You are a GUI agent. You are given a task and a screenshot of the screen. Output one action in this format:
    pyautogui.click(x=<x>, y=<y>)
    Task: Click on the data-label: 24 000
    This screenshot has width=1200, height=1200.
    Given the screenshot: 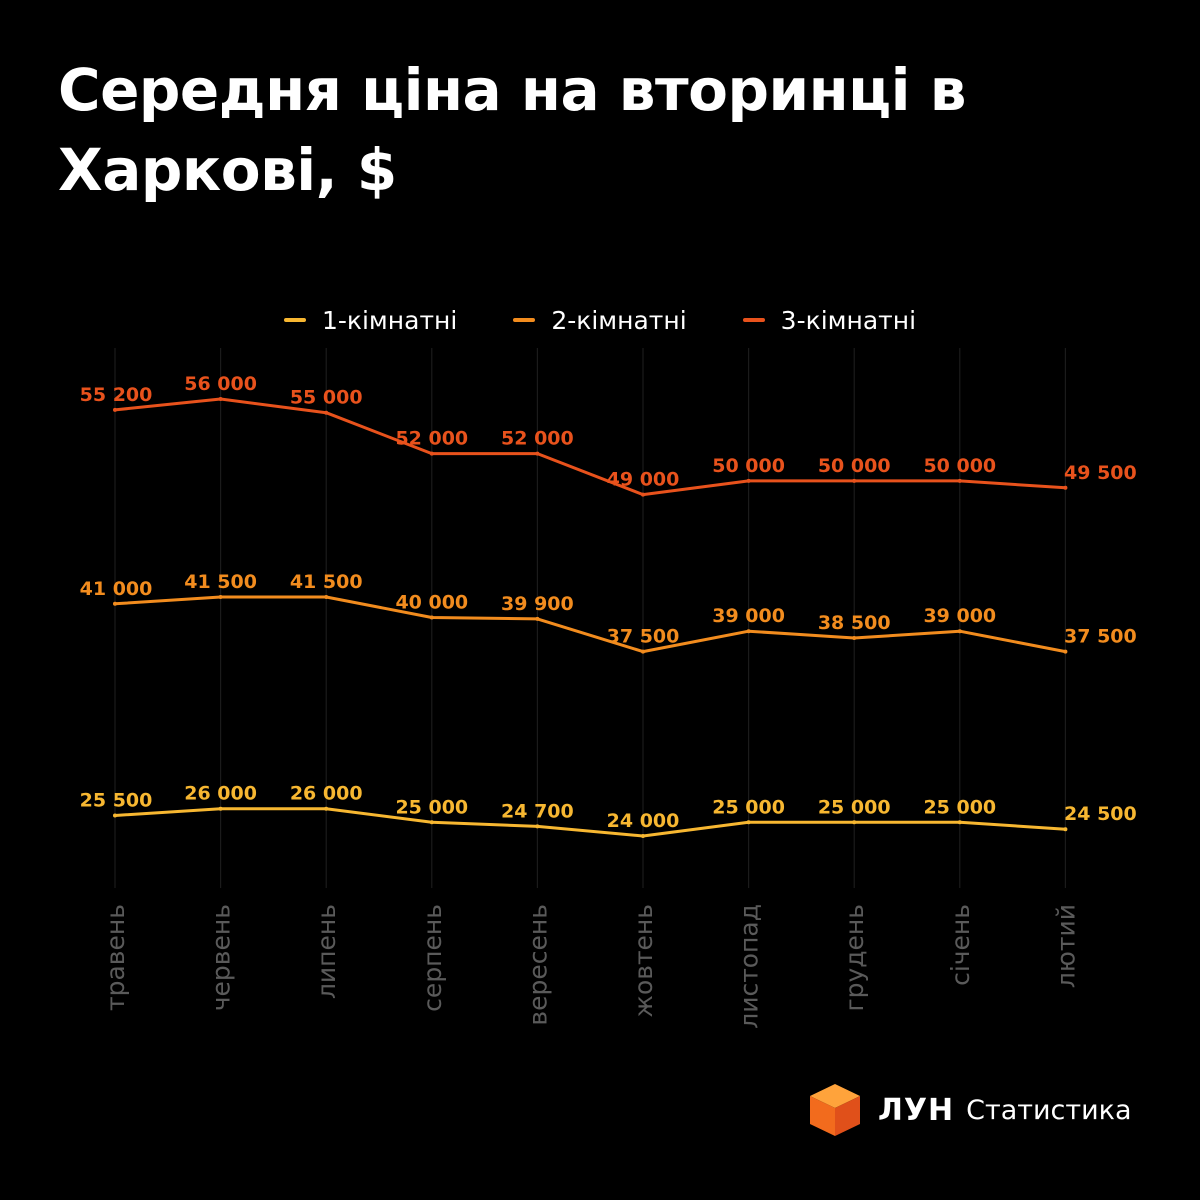 What is the action you would take?
    pyautogui.click(x=643, y=821)
    